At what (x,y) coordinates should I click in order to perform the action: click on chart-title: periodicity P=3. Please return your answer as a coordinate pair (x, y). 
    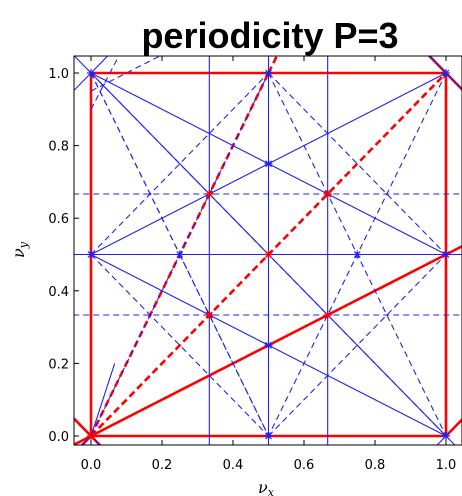
    Looking at the image, I should click on (269, 35).